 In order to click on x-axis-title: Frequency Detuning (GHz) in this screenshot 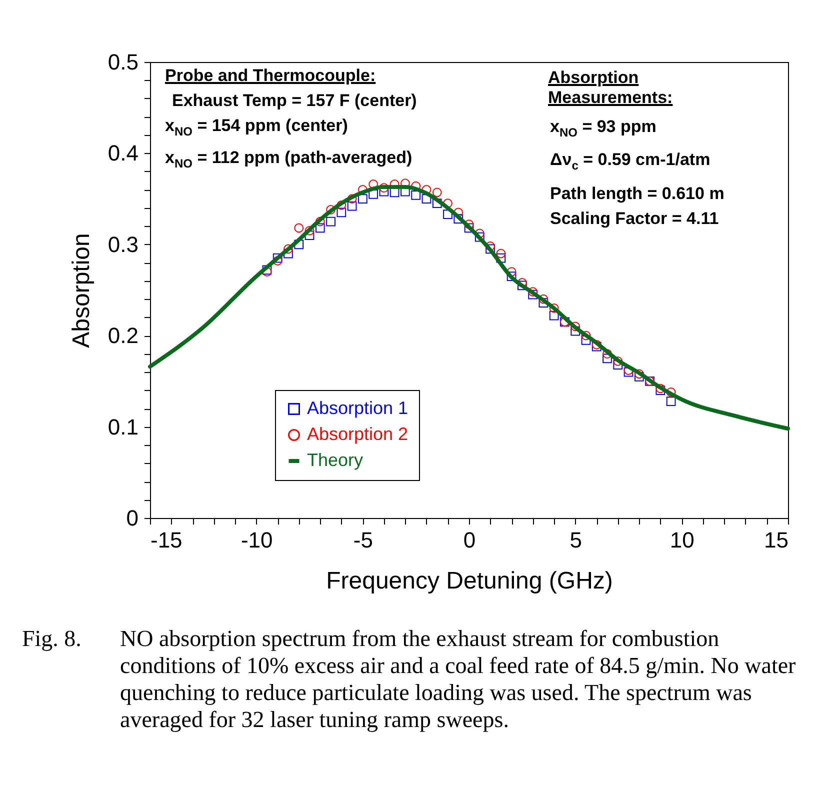, I will do `click(469, 581)`.